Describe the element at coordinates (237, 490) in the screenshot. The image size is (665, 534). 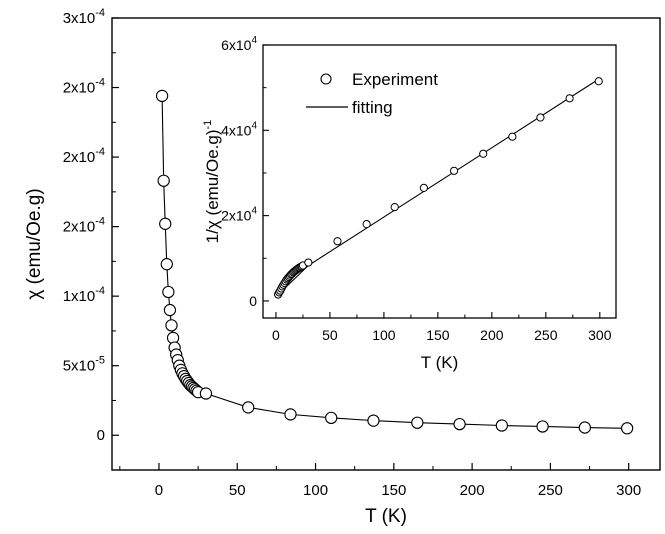
I see `main-x-tick-label: 50` at that location.